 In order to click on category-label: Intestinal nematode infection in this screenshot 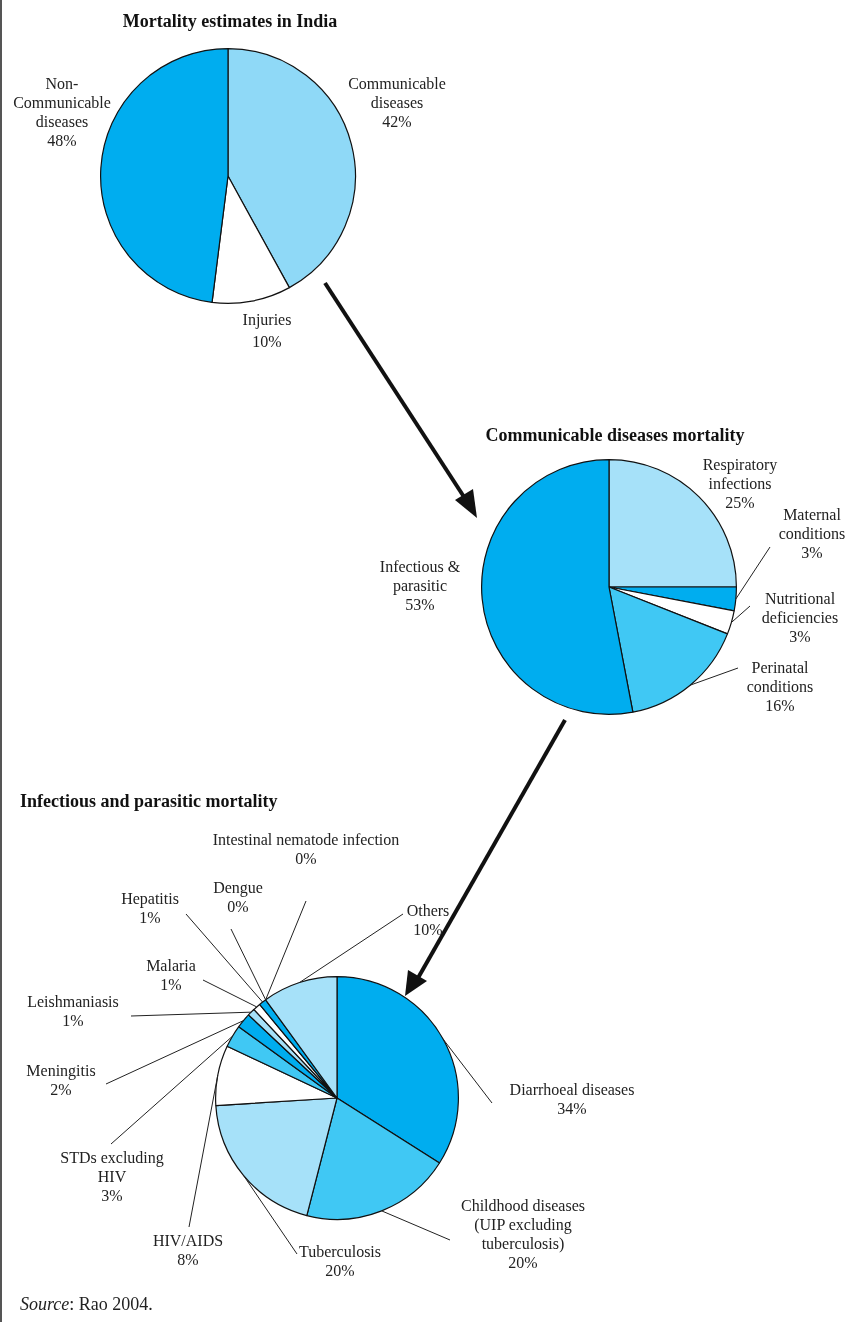, I will do `click(306, 840)`.